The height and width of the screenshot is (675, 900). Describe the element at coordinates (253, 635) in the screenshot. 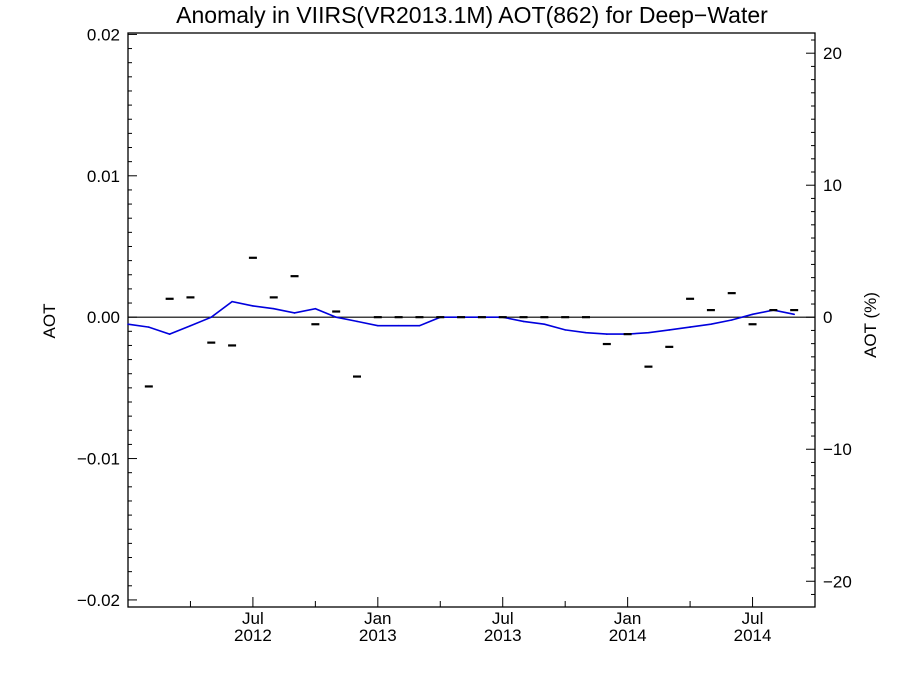

I see `x-tick-year-label: 2012` at that location.